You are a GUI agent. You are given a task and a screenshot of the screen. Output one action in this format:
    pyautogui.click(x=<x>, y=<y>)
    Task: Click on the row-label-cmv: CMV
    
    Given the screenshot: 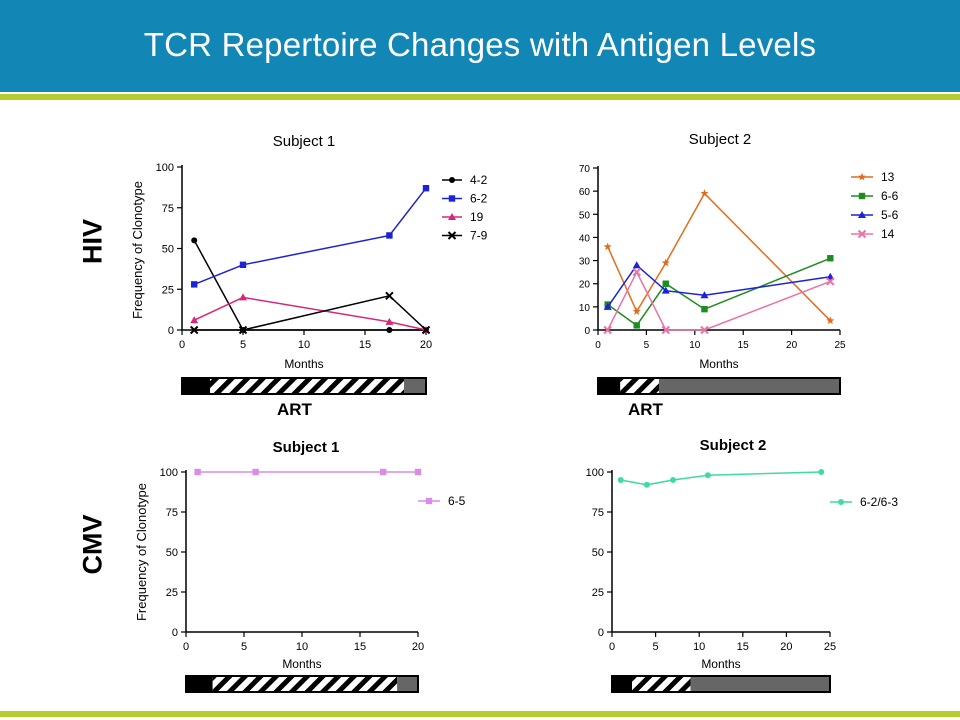 What is the action you would take?
    pyautogui.click(x=92, y=544)
    